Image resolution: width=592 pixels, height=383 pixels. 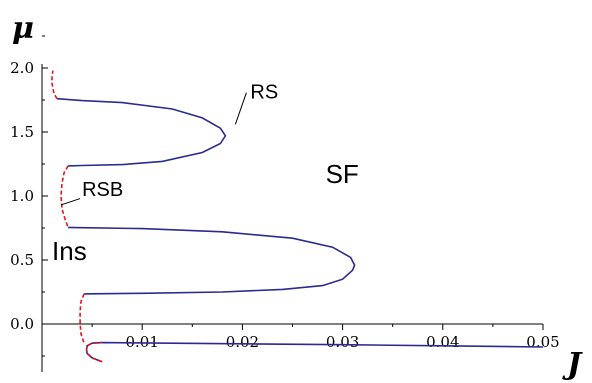 What do you see at coordinates (102, 190) in the screenshot?
I see `annotation-rsb: RSB` at bounding box center [102, 190].